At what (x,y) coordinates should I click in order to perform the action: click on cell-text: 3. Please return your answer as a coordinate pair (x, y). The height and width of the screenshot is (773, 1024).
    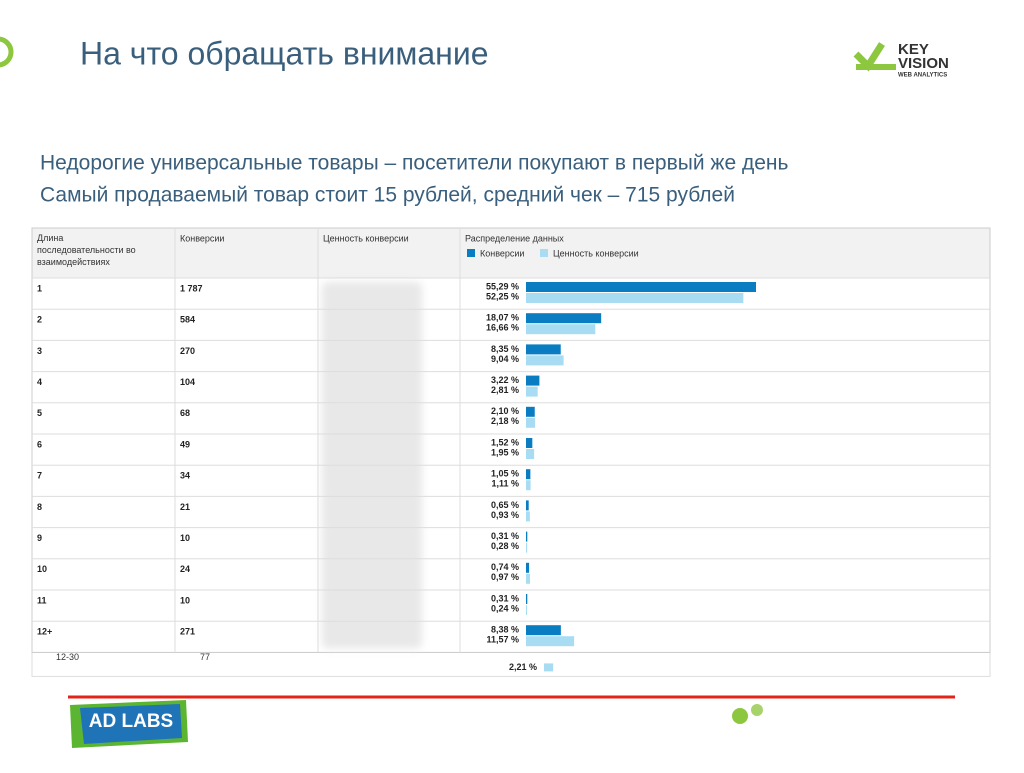
    Looking at the image, I should click on (39, 351).